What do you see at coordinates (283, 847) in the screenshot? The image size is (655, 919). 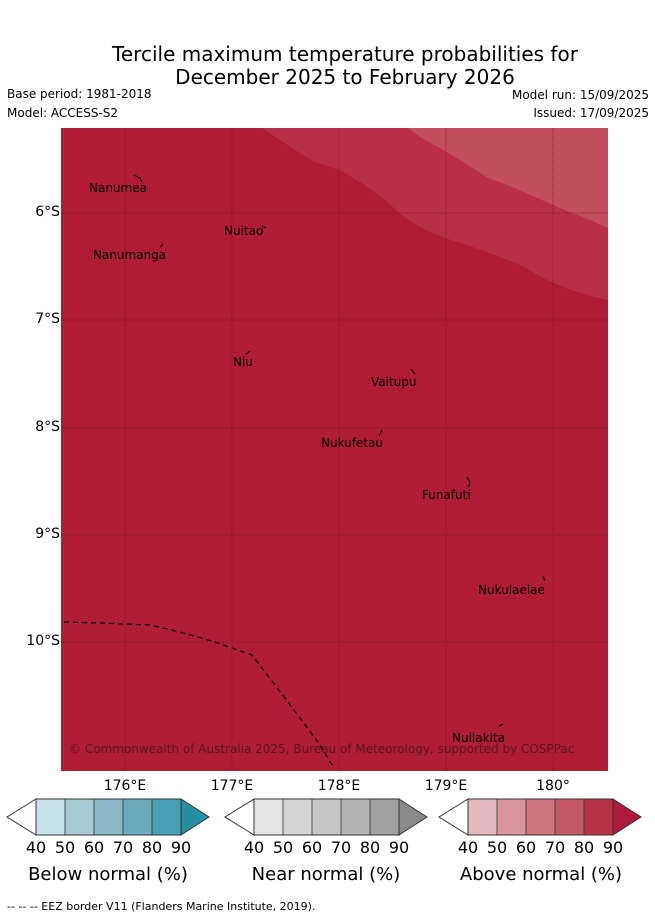 I see `near-tick-50: 50` at bounding box center [283, 847].